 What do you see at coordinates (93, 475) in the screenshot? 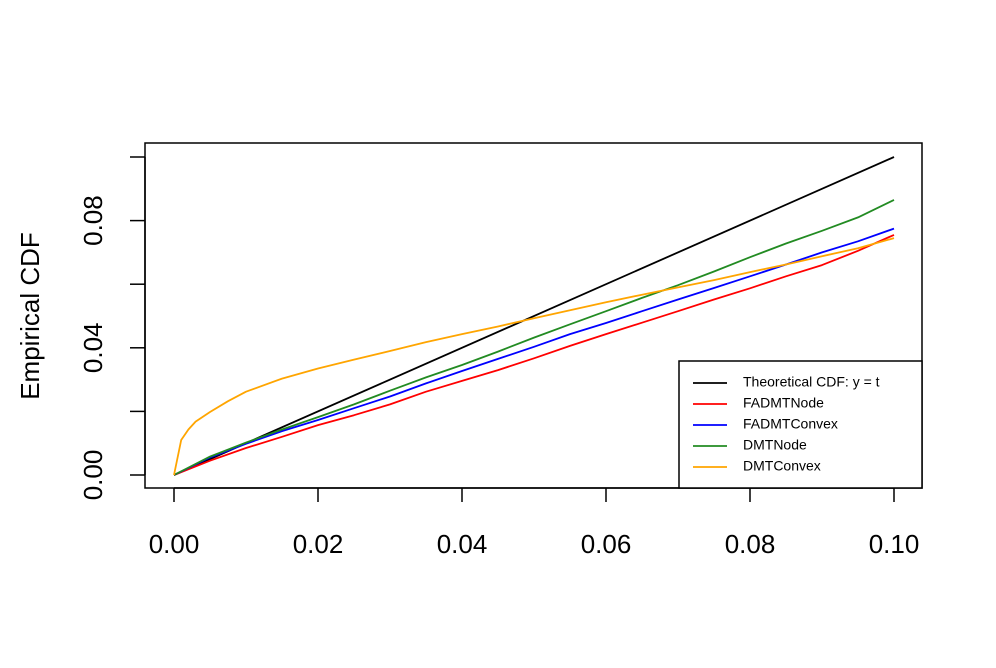
I see `y-tick-label: 0.00` at bounding box center [93, 475].